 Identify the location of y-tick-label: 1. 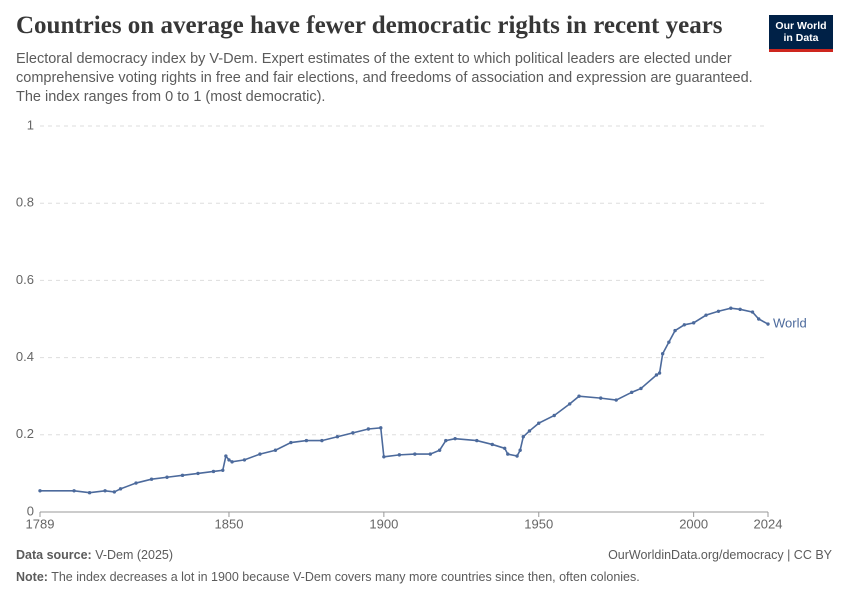
(30, 124).